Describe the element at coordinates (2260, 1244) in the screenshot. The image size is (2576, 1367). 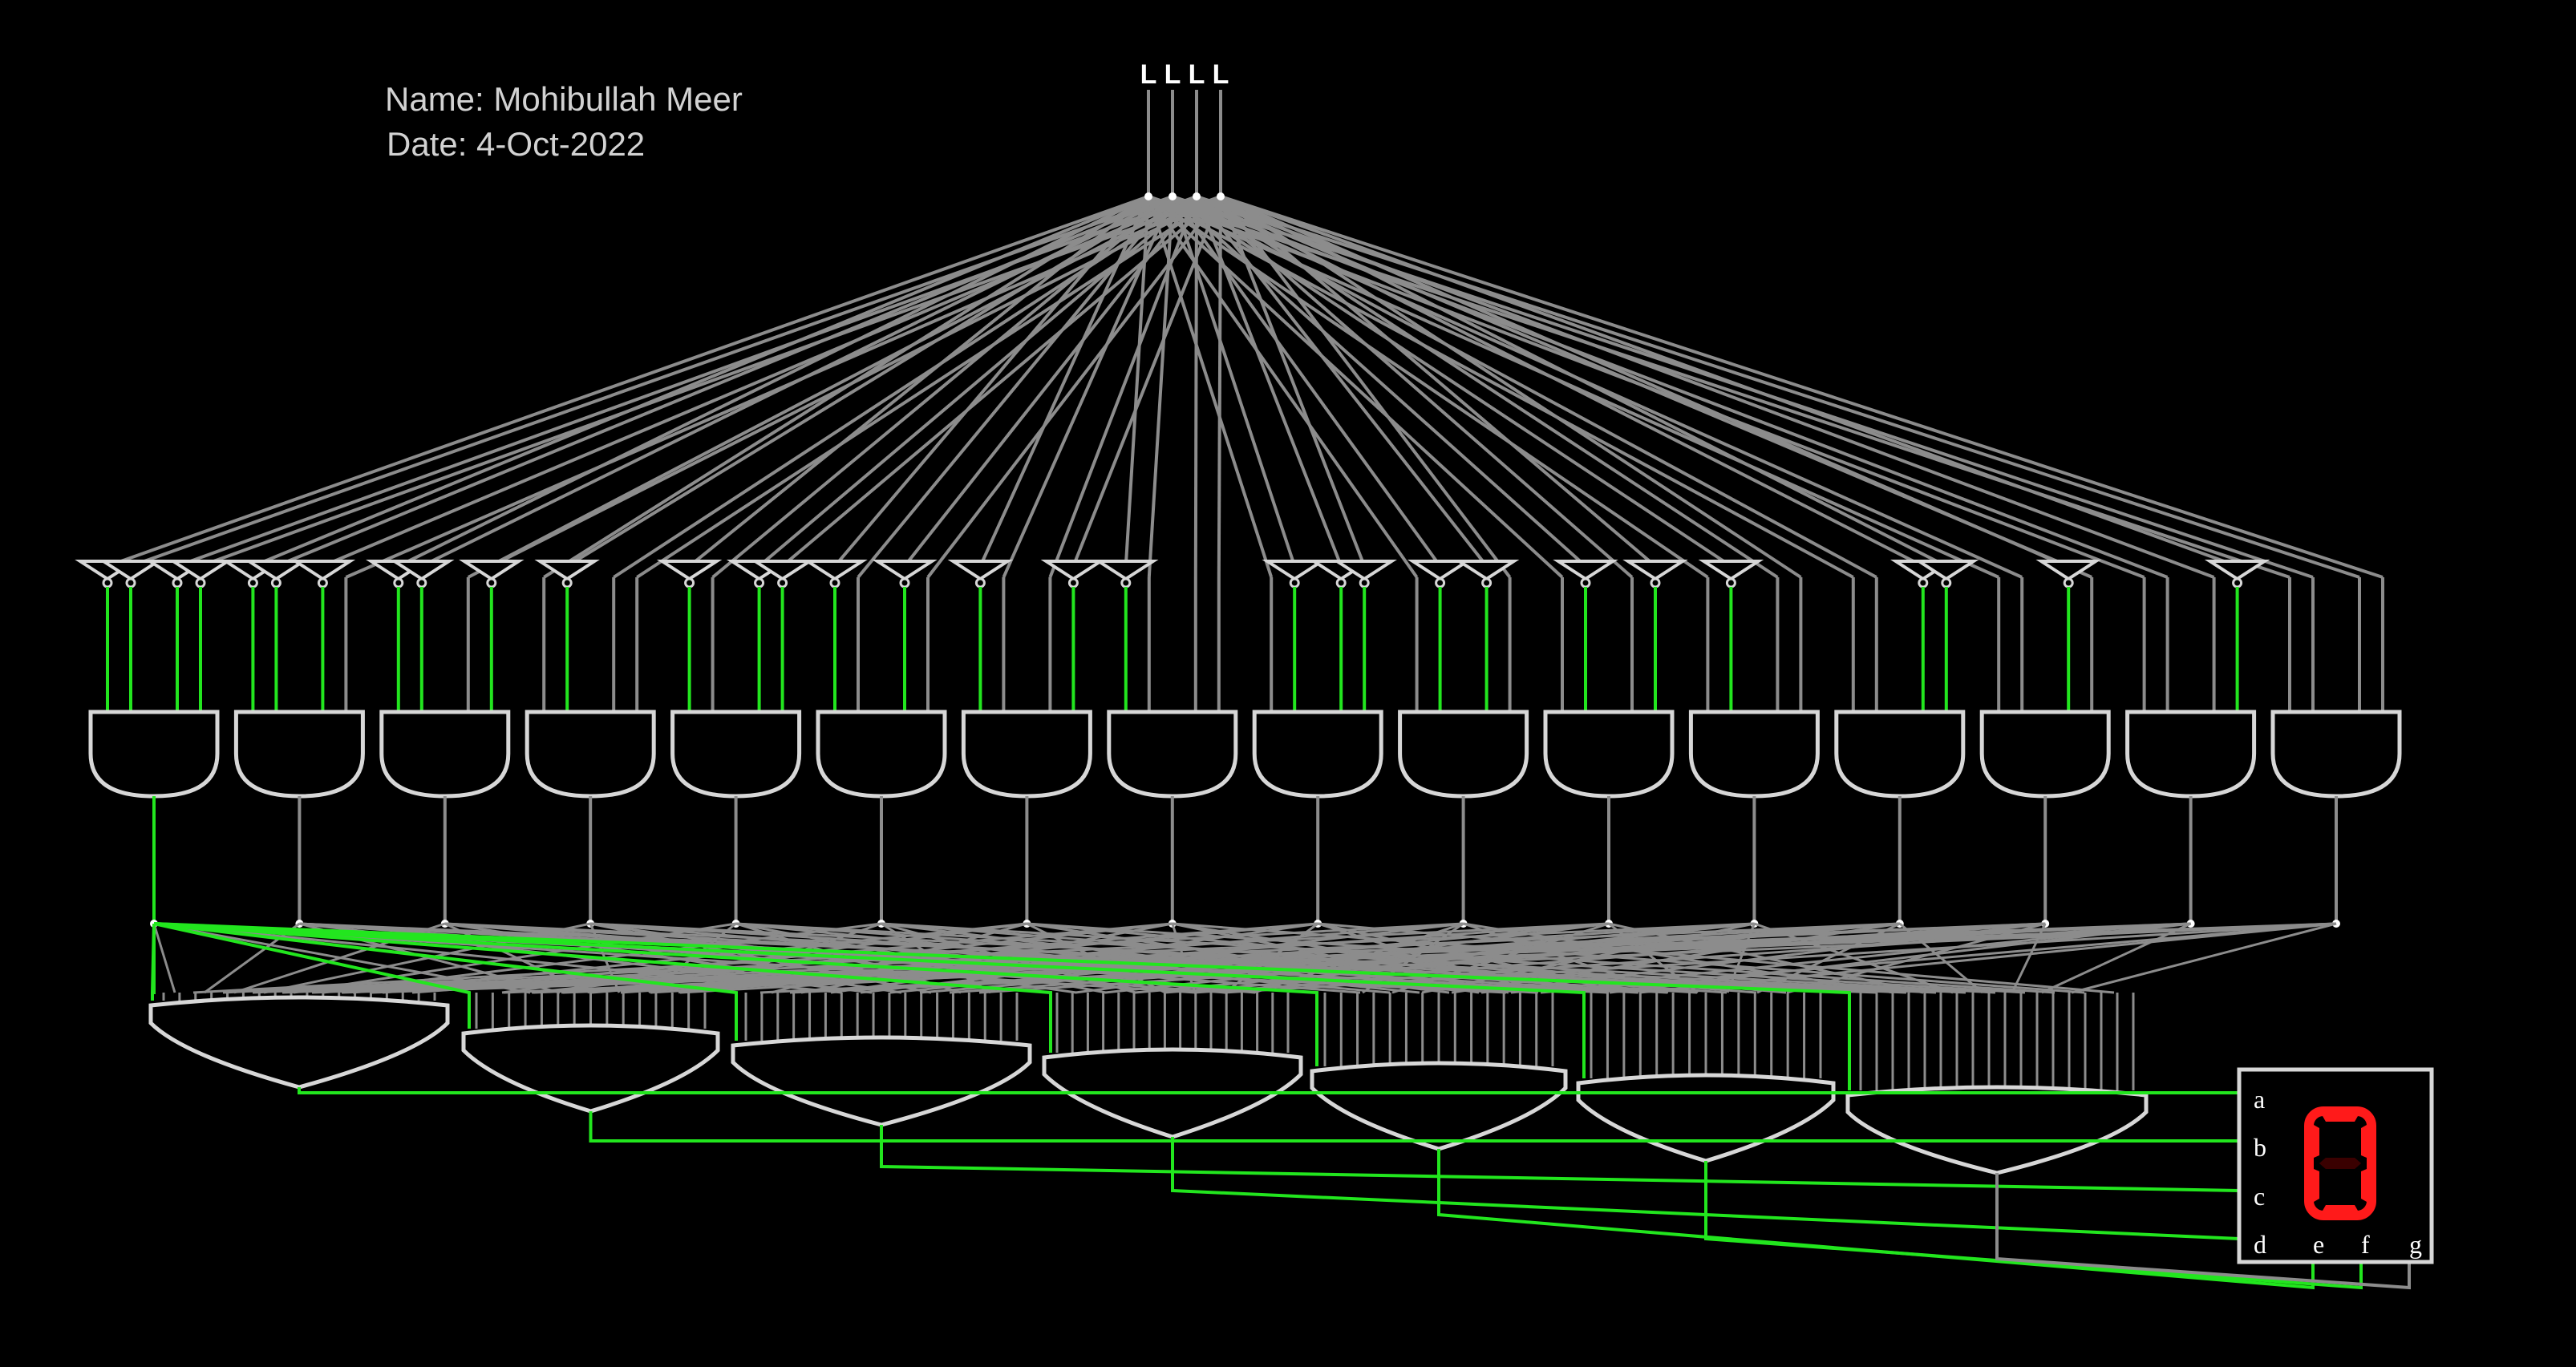
I see `segment-label-d: d` at that location.